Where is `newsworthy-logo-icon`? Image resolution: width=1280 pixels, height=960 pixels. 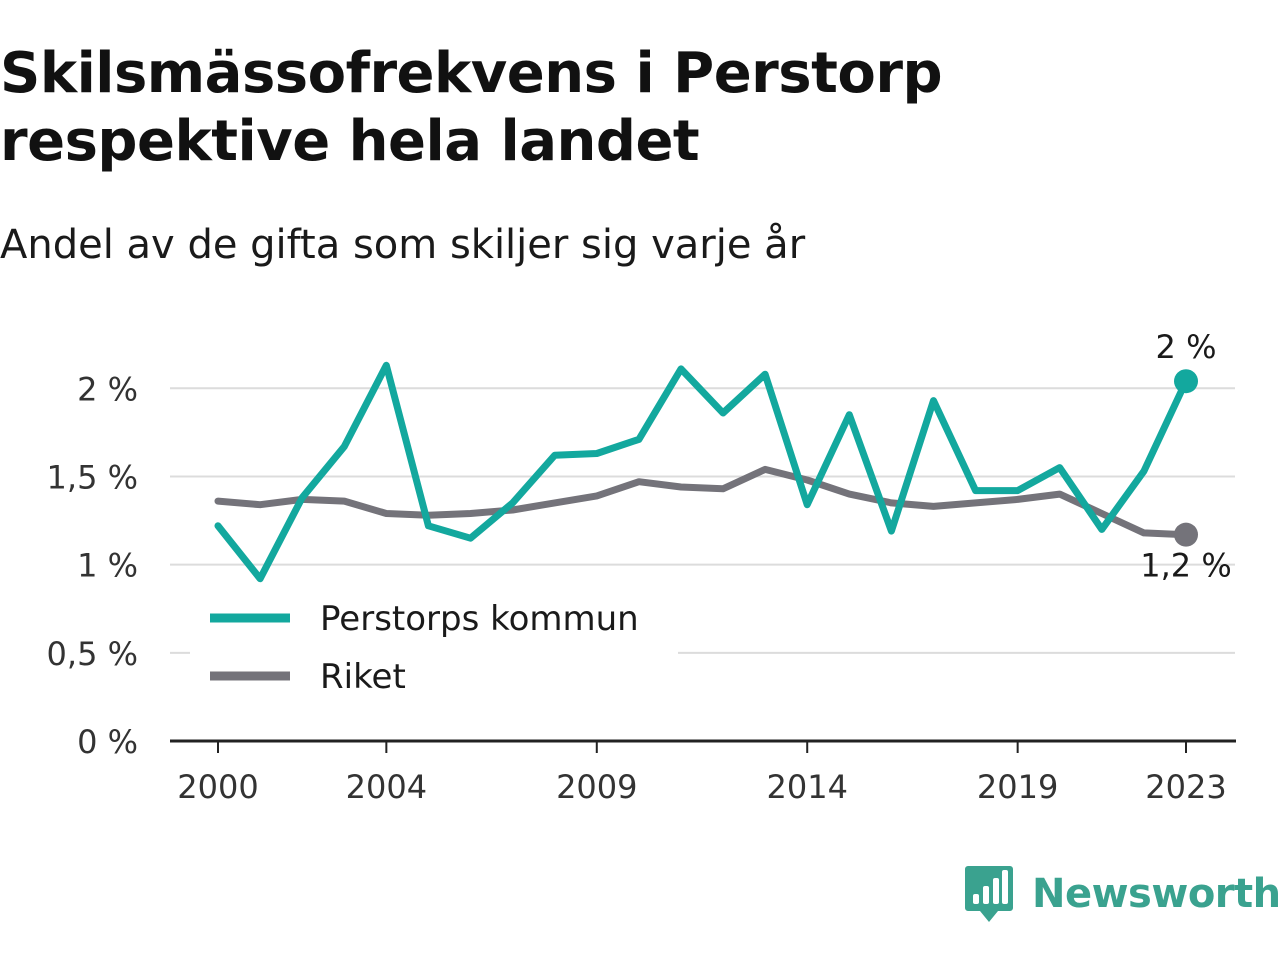
newsworthy-logo-icon is located at coordinates (989, 894).